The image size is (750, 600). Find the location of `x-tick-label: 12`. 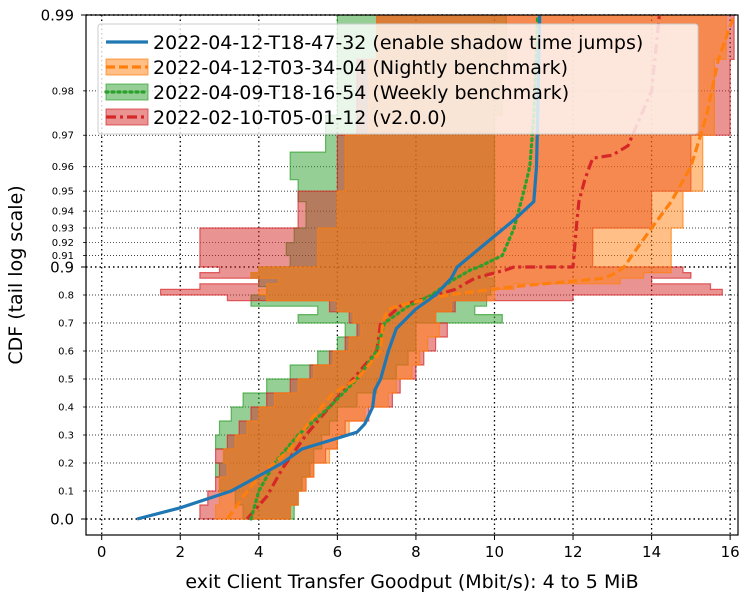

x-tick-label: 12 is located at coordinates (572, 552).